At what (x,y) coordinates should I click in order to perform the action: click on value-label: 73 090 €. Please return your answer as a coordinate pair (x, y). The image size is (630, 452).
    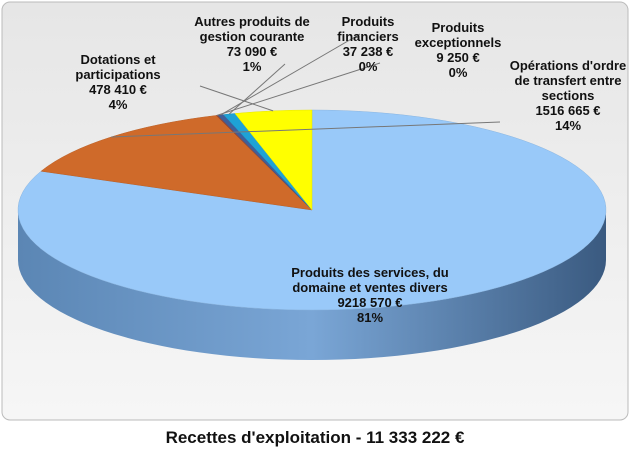
    Looking at the image, I should click on (252, 51).